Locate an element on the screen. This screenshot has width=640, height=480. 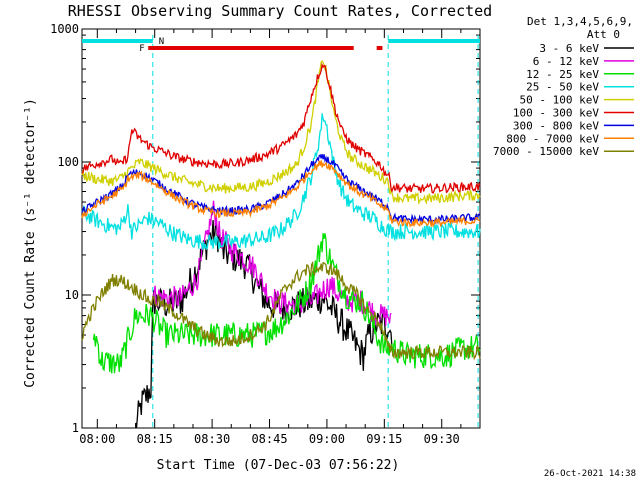
x-tick-label: 08:45 is located at coordinates (269, 439).